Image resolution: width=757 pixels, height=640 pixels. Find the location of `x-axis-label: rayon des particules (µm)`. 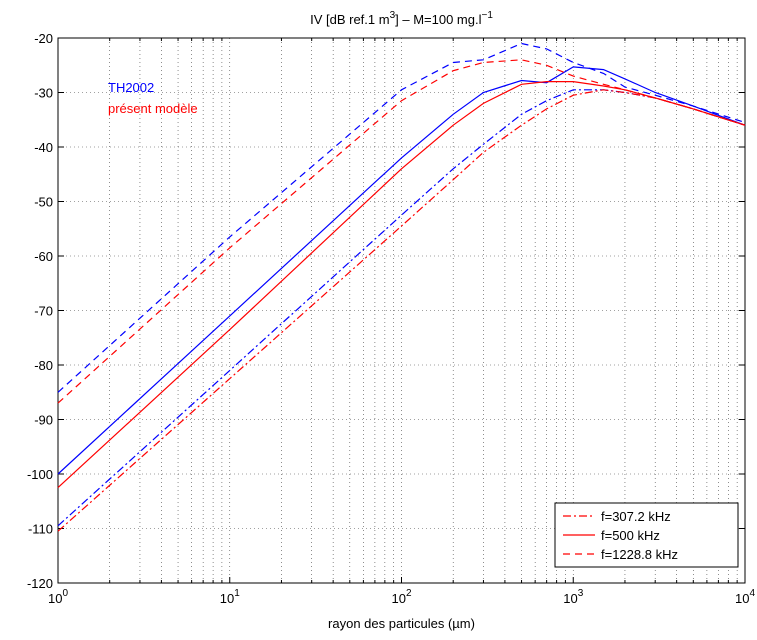

x-axis-label: rayon des particules (µm) is located at coordinates (401, 623).